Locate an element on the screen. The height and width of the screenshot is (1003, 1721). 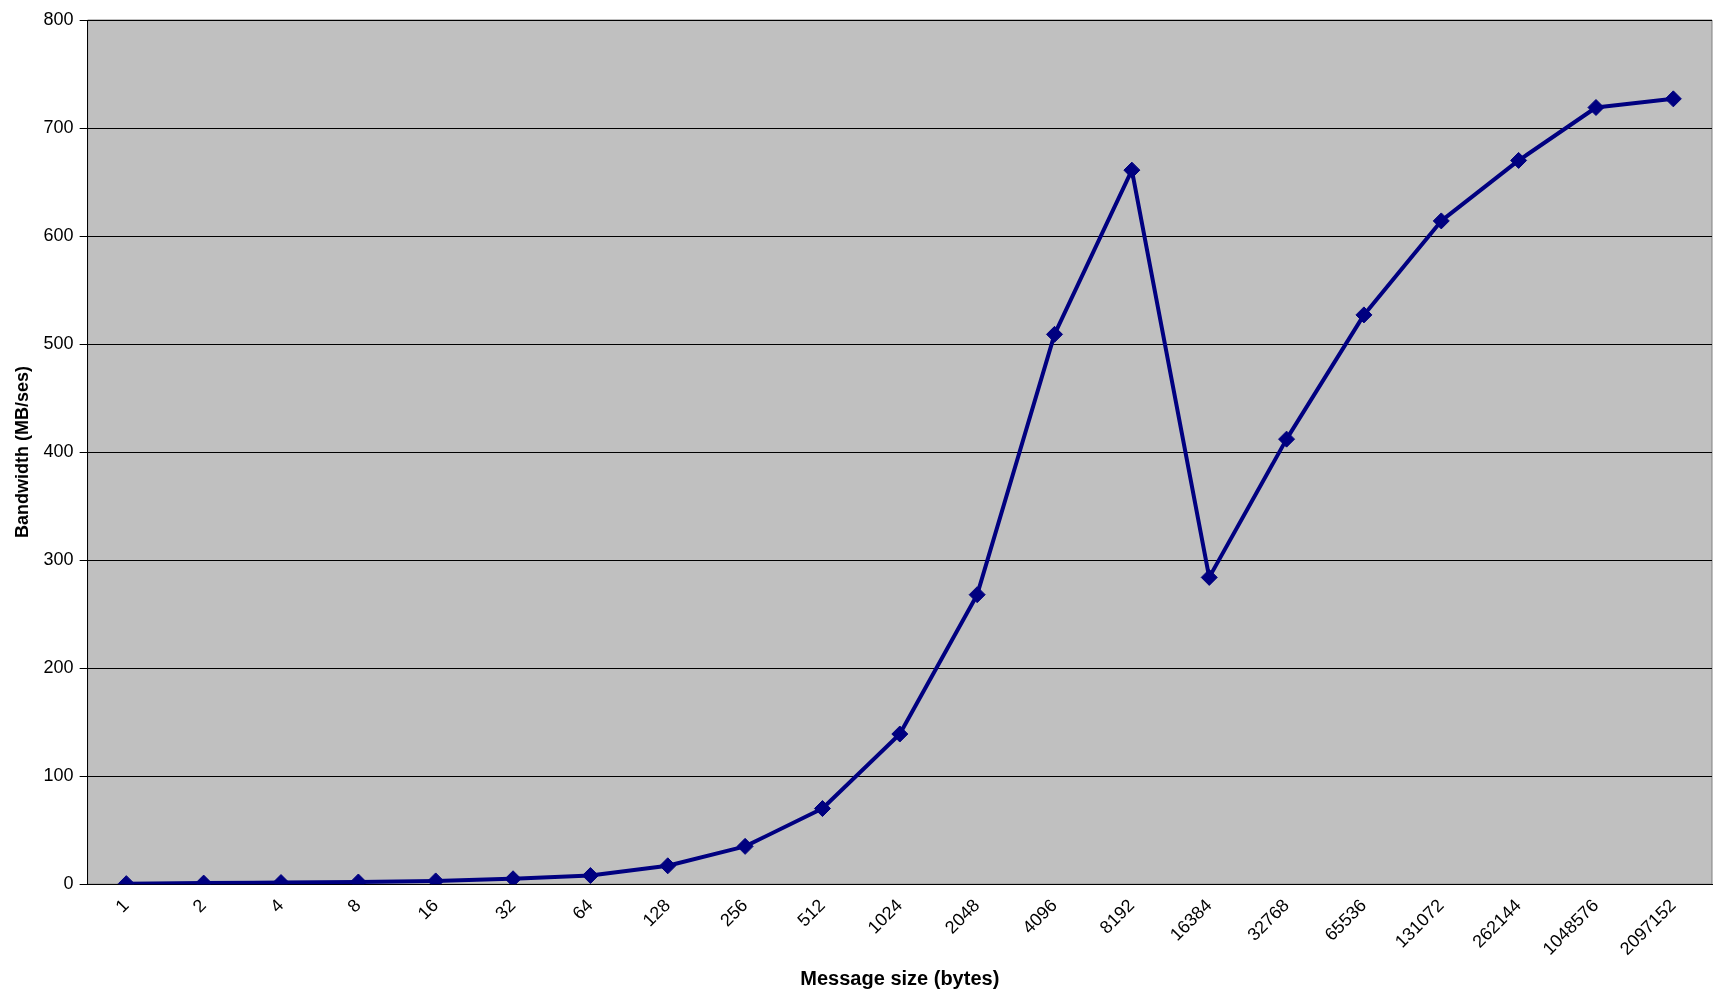
x-tick-label: 128 is located at coordinates (656, 913).